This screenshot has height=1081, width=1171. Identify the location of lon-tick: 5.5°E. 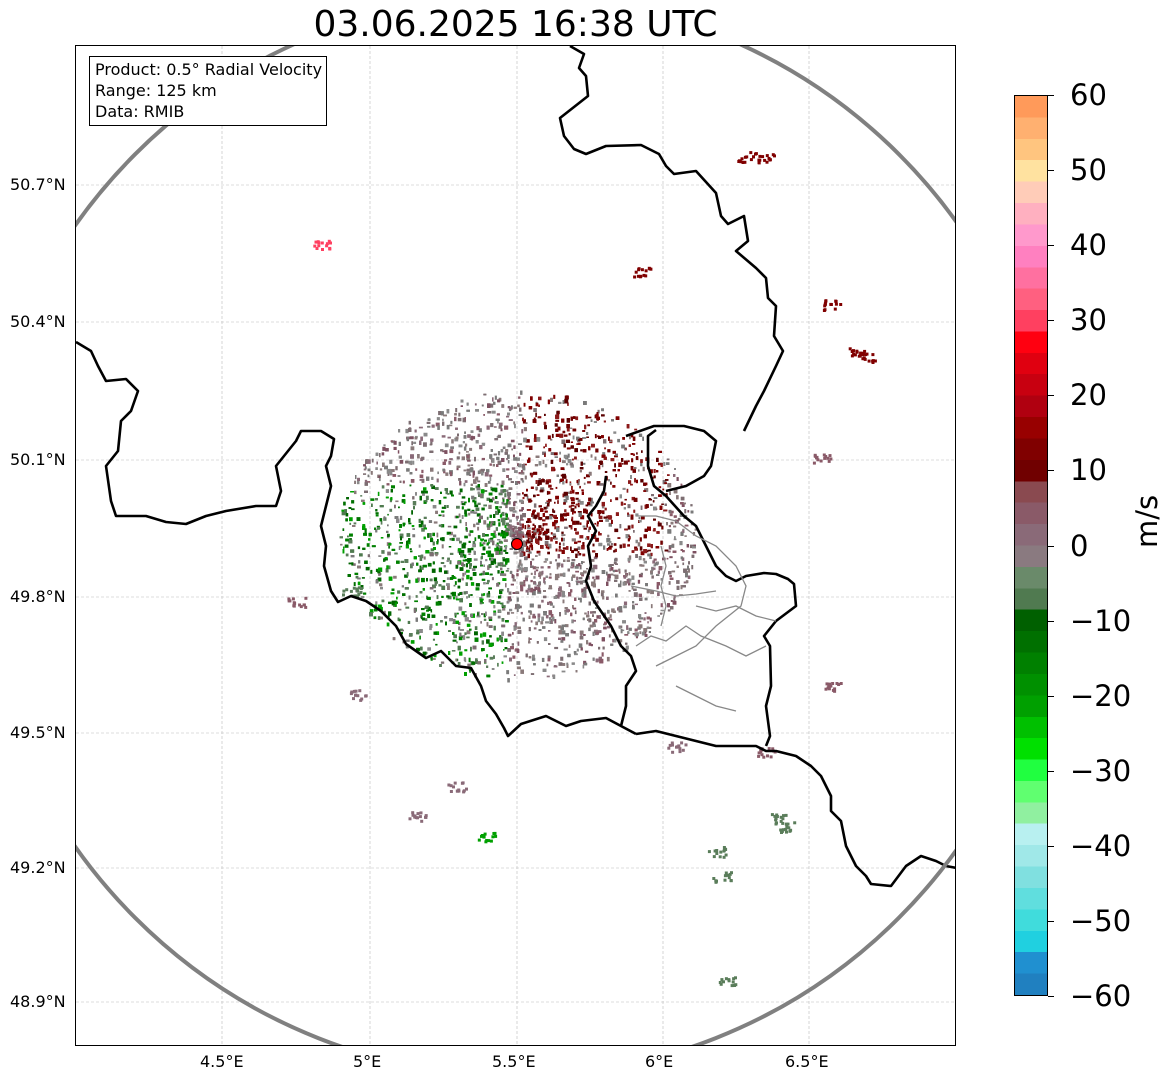
(514, 1061).